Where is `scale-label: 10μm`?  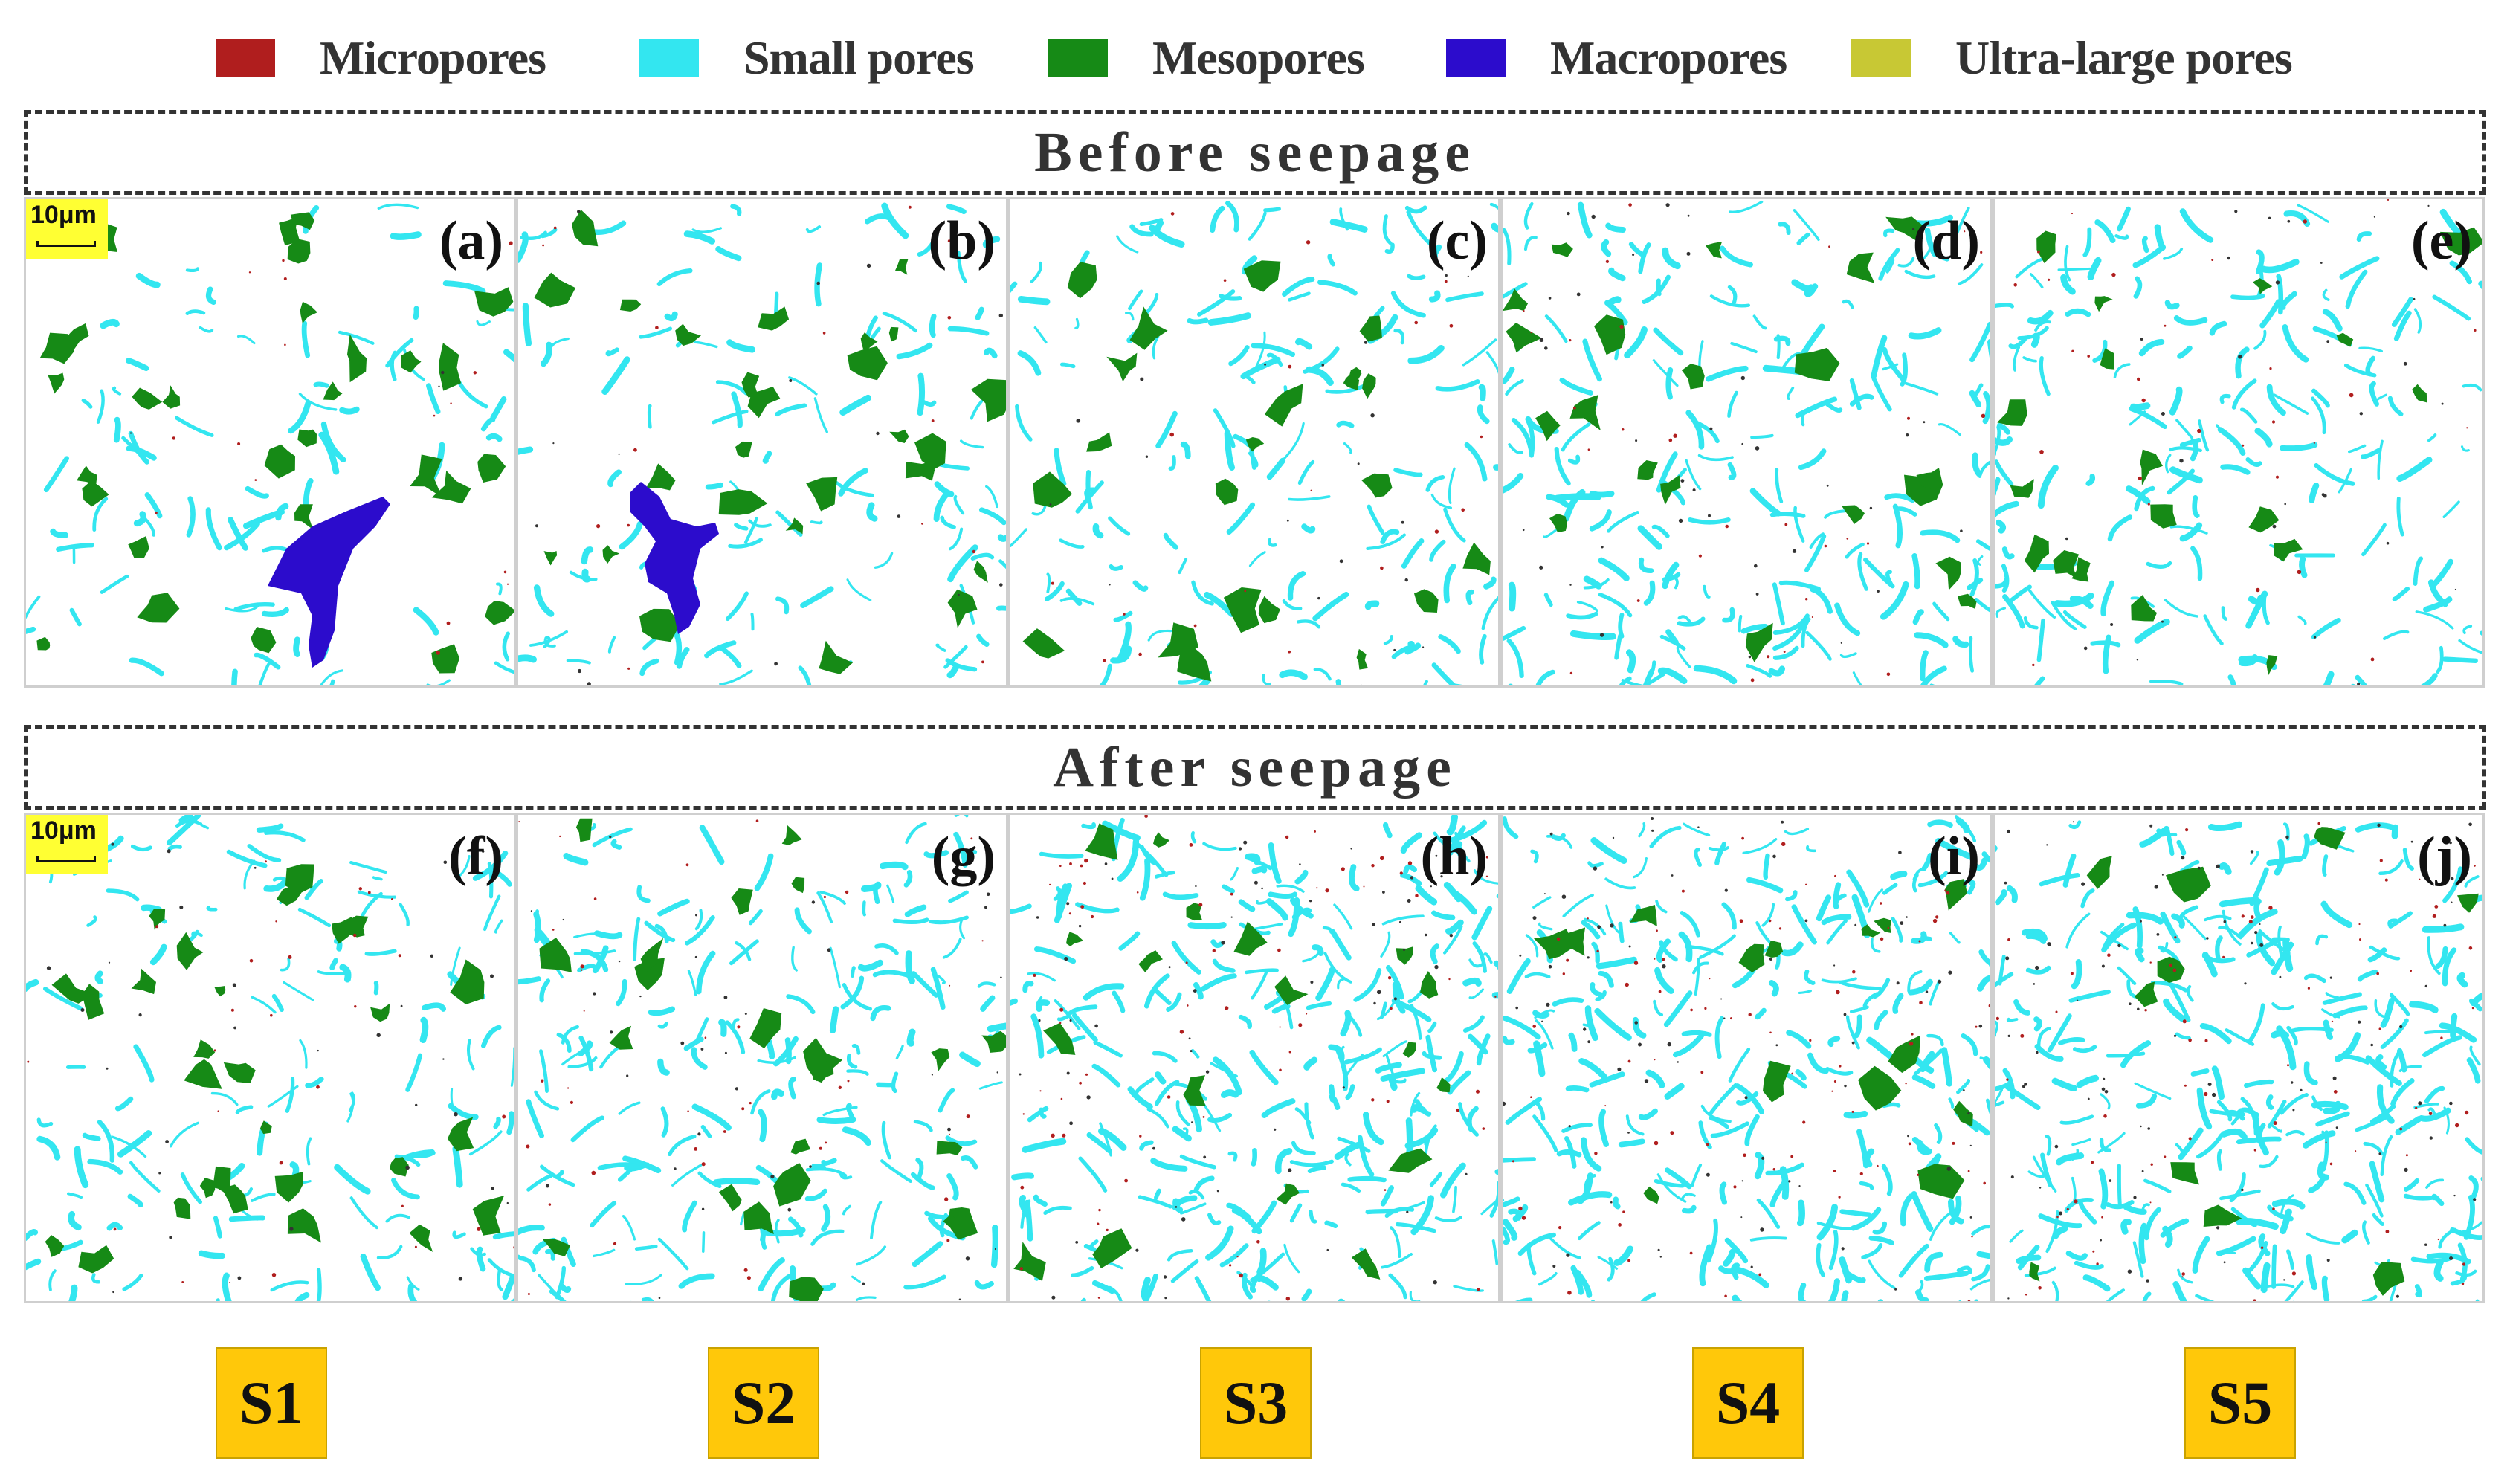 scale-label: 10μm is located at coordinates (64, 830).